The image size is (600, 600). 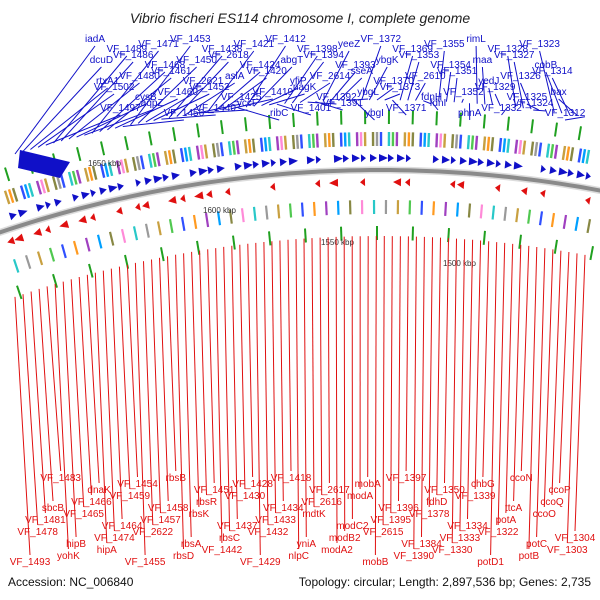 What do you see at coordinates (252, 484) in the screenshot?
I see `reverse-gene-label: VF_1428` at bounding box center [252, 484].